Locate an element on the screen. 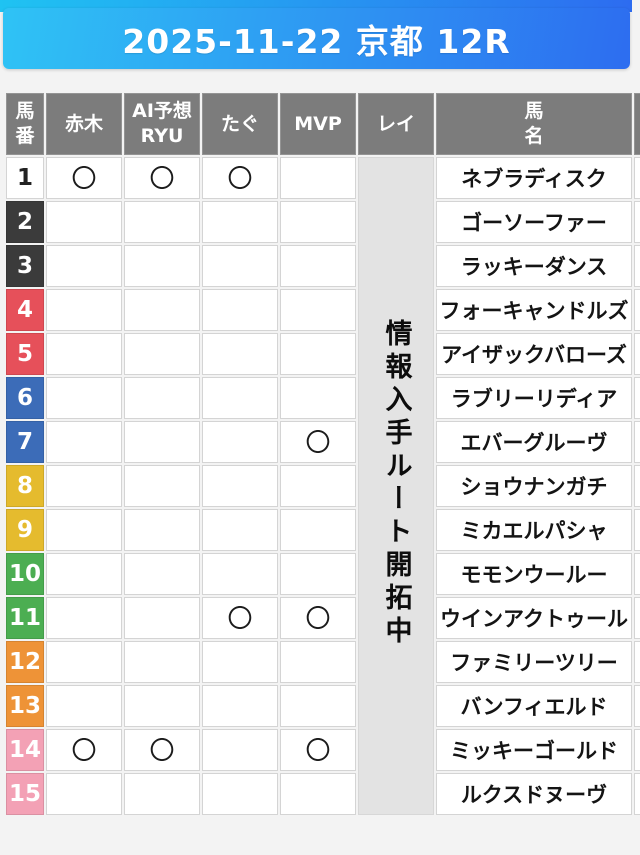  table-row: 4 フォーキャンドルズ is located at coordinates (323, 310).